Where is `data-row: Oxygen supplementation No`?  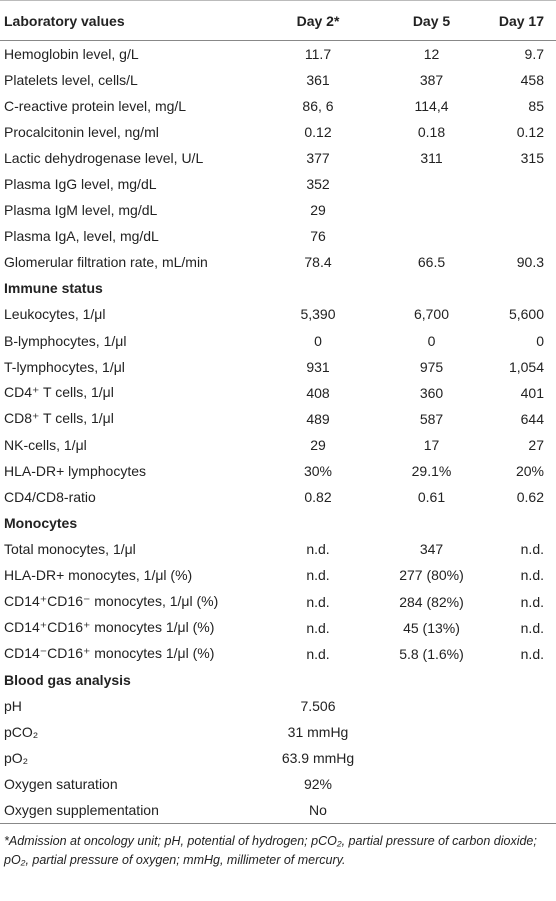 data-row: Oxygen supplementation No is located at coordinates (278, 810).